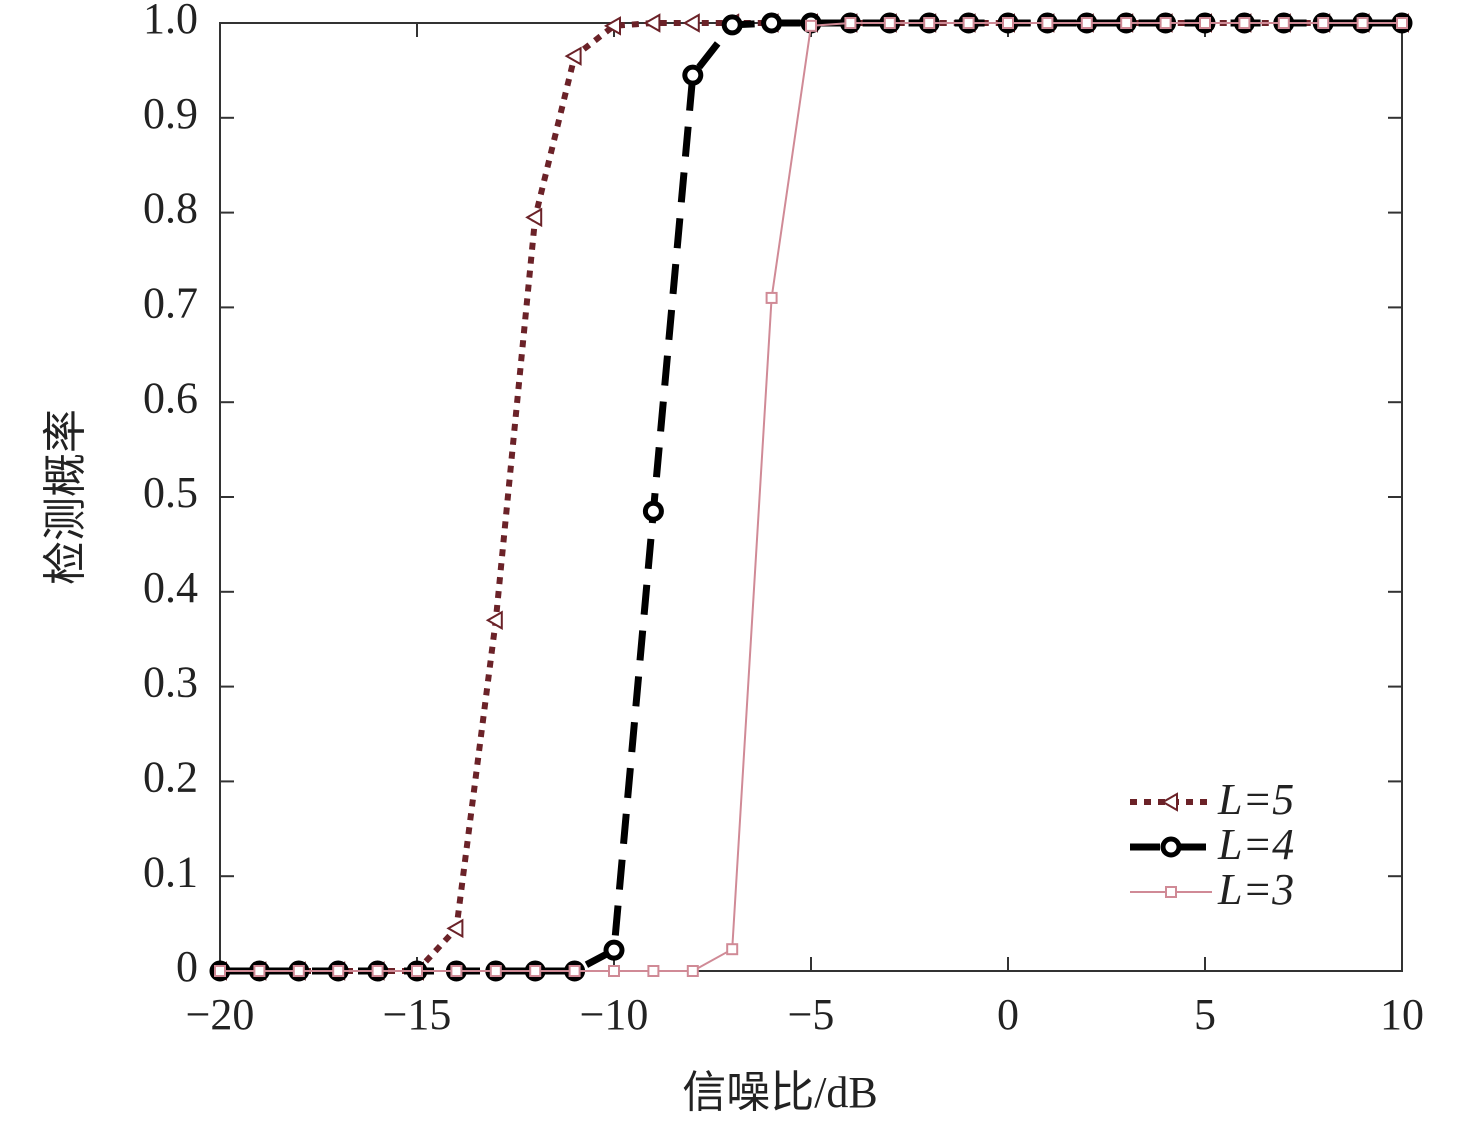 This screenshot has height=1132, width=1476. I want to click on legend-label: L=5, so click(1255, 799).